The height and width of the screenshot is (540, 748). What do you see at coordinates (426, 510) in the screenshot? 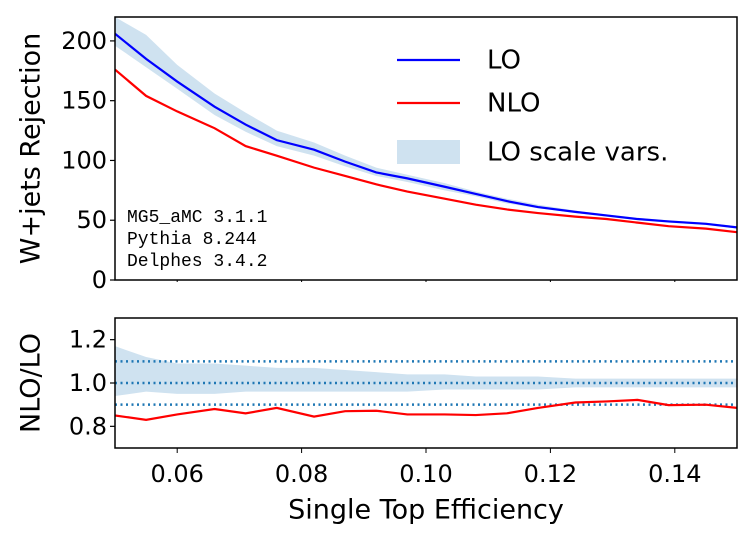
I see `x-axis-label: Single Top Efficiency` at bounding box center [426, 510].